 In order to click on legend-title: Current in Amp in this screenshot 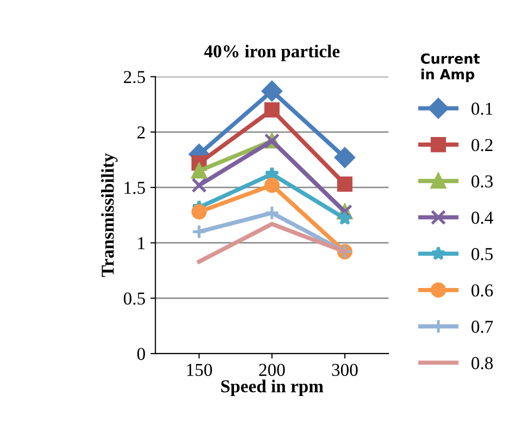, I will do `click(450, 67)`.